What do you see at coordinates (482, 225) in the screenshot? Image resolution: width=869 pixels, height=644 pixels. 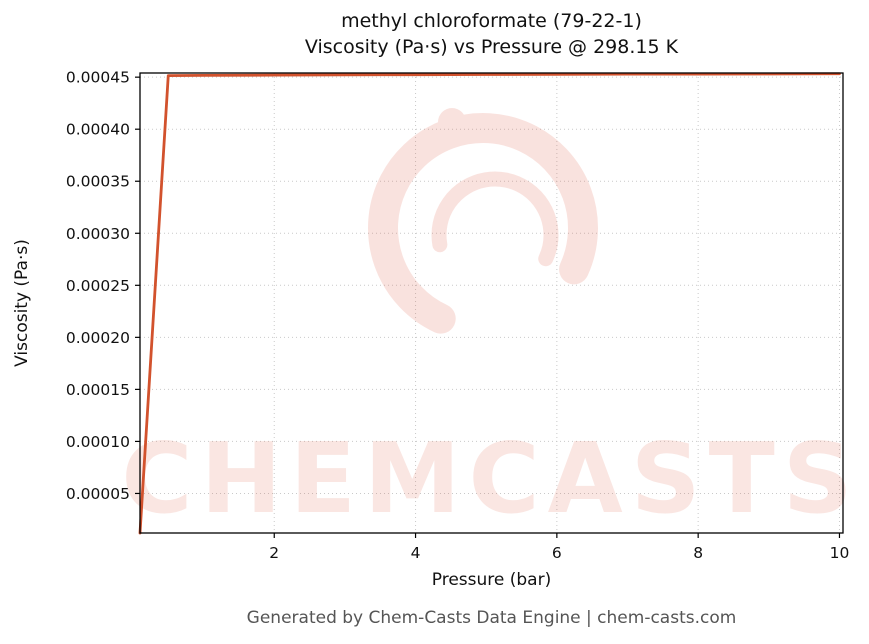 I see `watermark-logo` at bounding box center [482, 225].